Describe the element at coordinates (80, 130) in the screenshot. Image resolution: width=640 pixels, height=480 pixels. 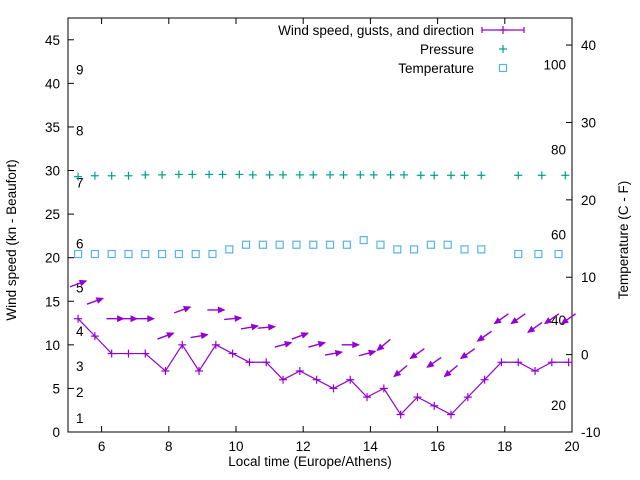
I see `beaufort-label: 8` at that location.